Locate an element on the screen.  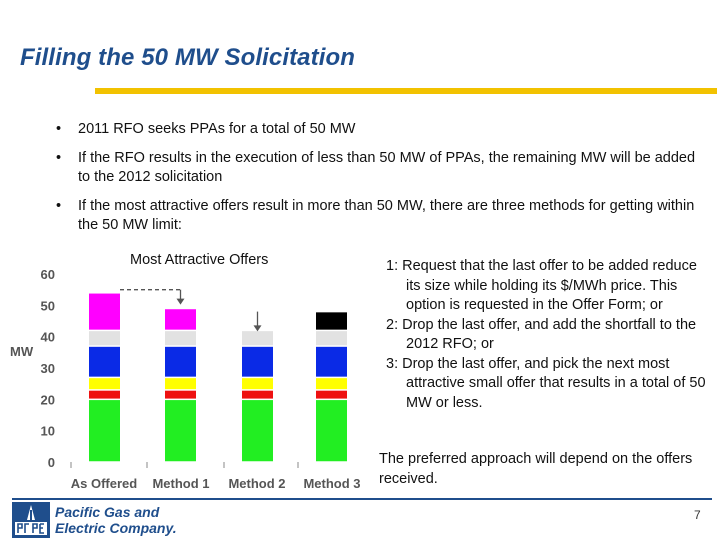
footer-rule is located at coordinates (362, 499).